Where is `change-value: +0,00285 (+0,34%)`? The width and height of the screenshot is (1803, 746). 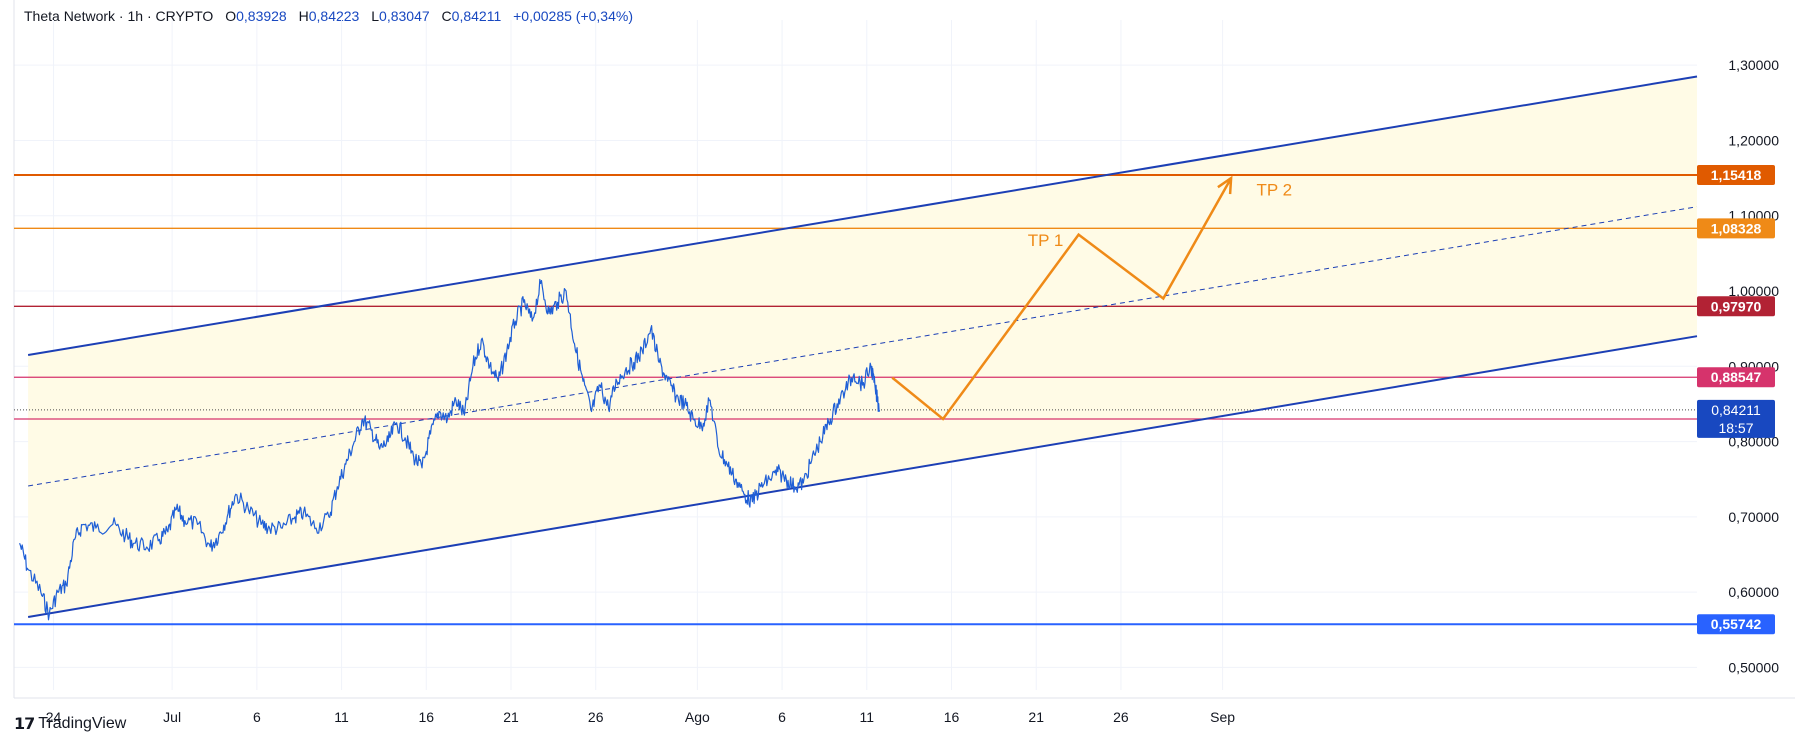 change-value: +0,00285 (+0,34%) is located at coordinates (573, 16).